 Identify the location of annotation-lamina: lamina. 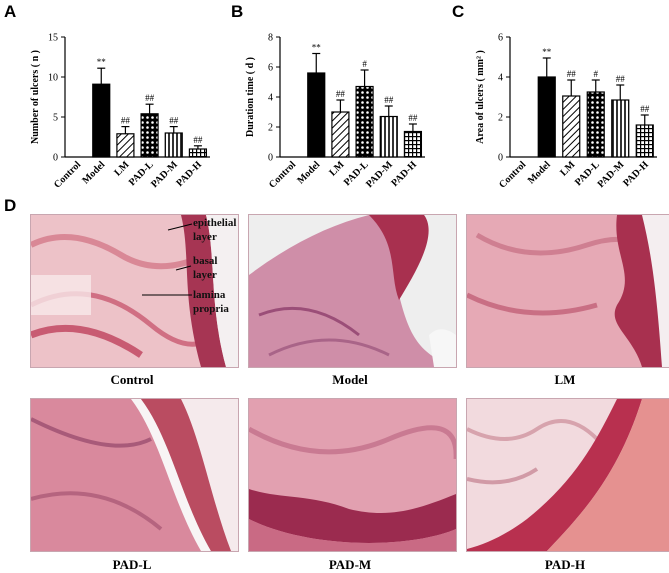
(209, 295).